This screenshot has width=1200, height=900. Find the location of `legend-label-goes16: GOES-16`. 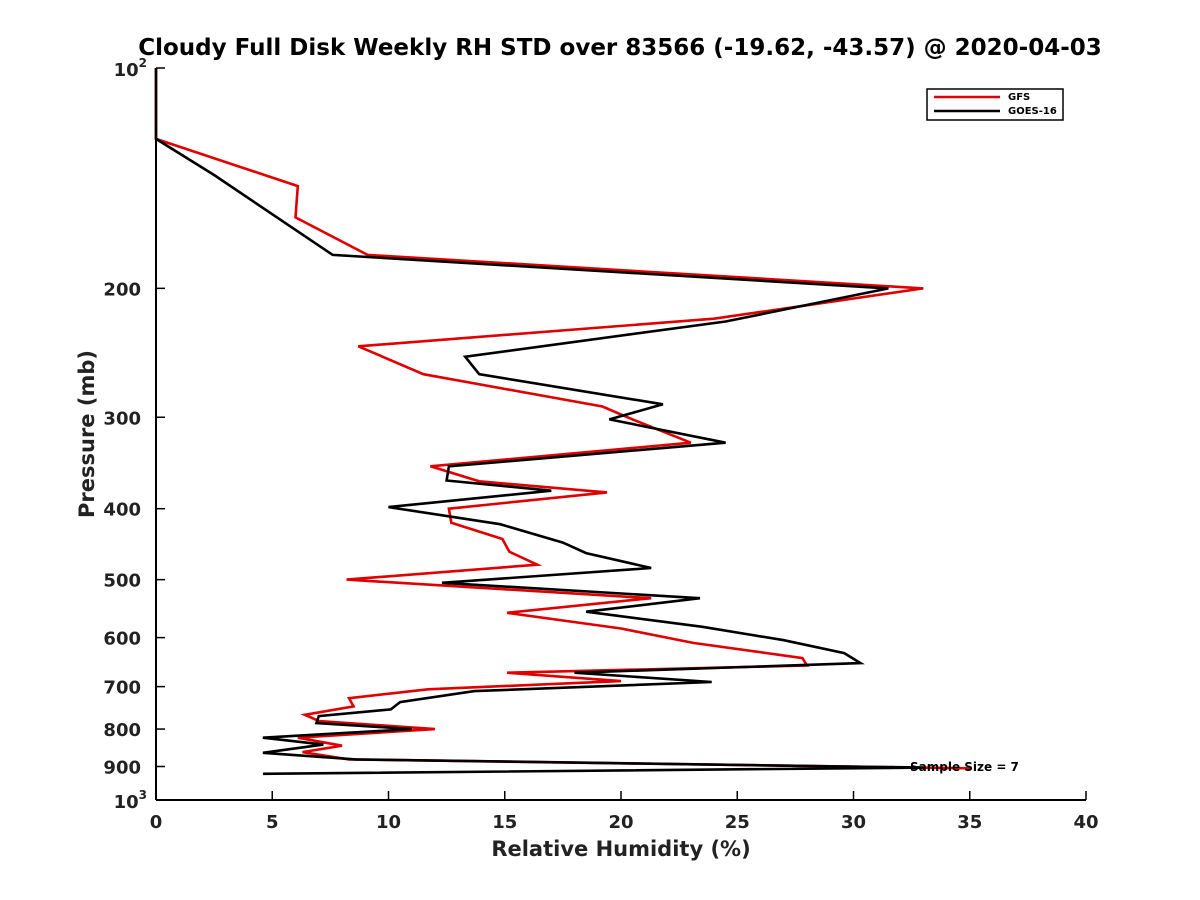

legend-label-goes16: GOES-16 is located at coordinates (1032, 111).